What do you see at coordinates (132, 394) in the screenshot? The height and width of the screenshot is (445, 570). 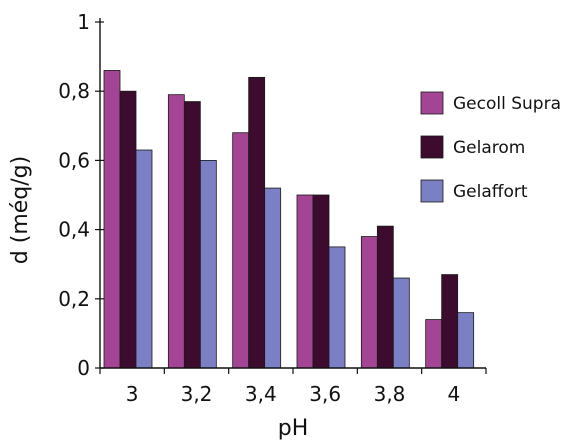 I see `x-tick-label: 3` at bounding box center [132, 394].